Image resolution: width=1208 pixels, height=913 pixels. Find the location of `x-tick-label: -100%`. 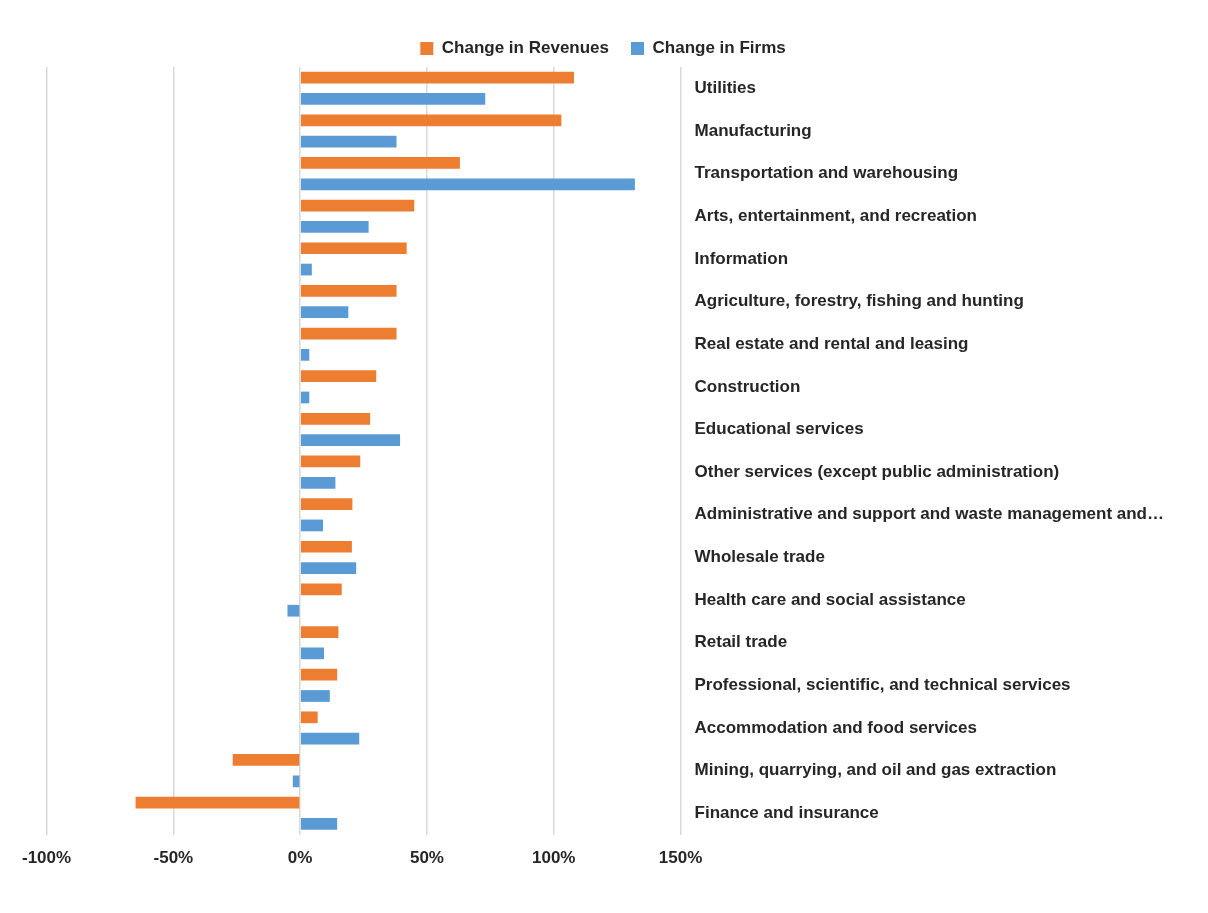

x-tick-label: -100% is located at coordinates (47, 858).